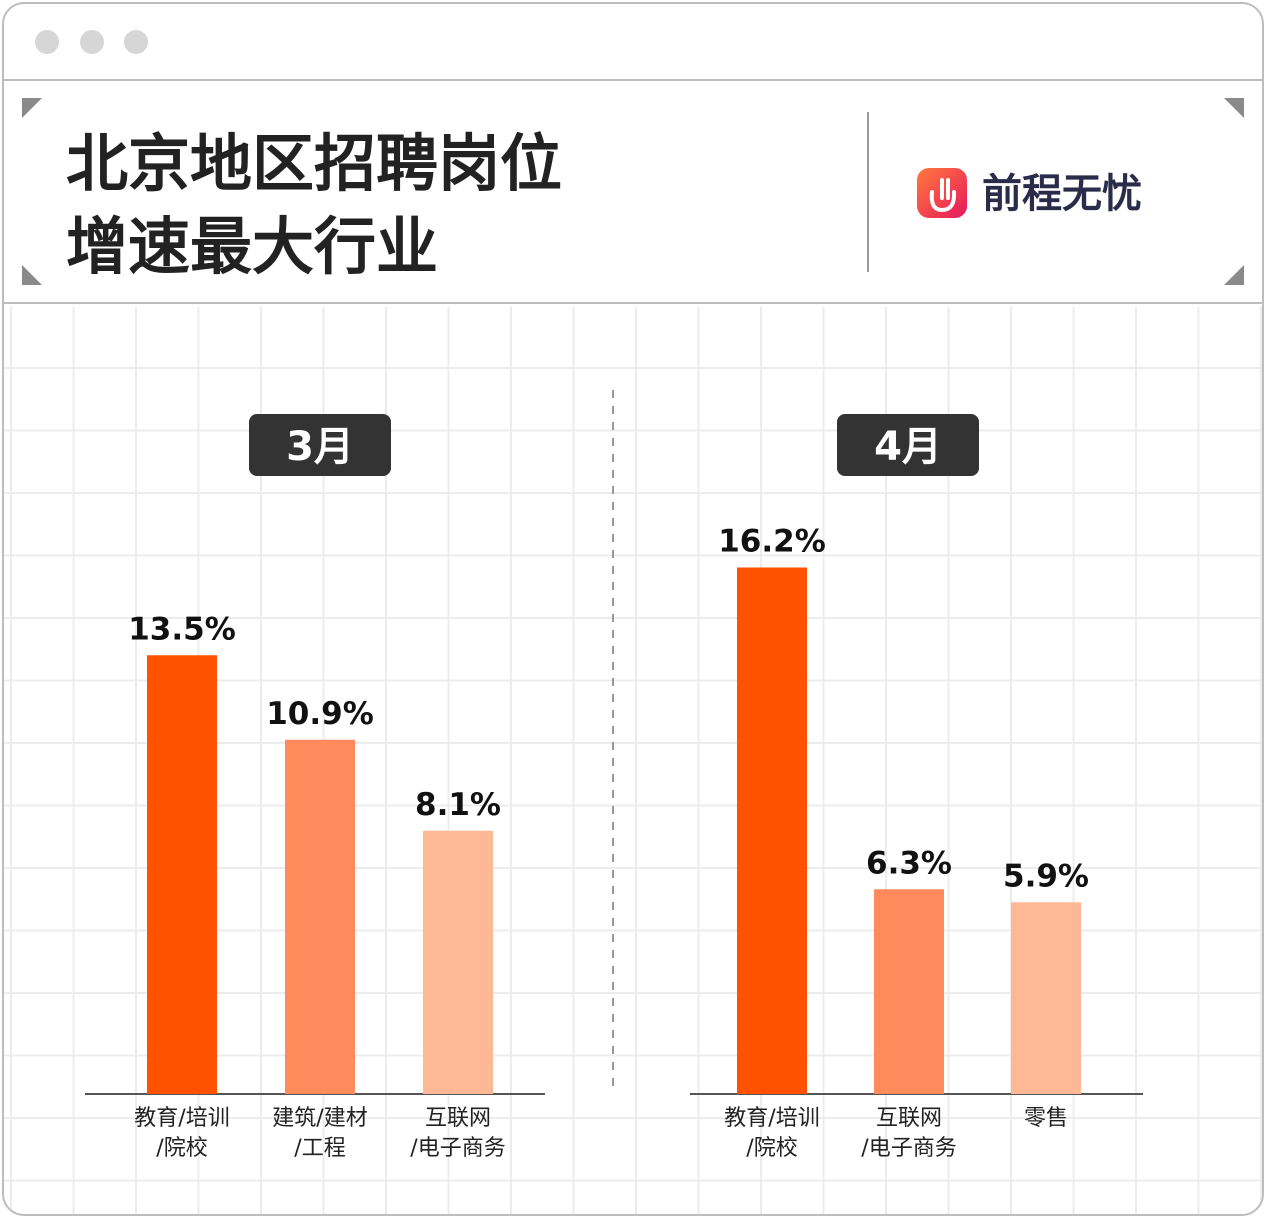 The image size is (1266, 1218). Describe the element at coordinates (252, 246) in the screenshot. I see `title-line: 增速最大行业` at that location.